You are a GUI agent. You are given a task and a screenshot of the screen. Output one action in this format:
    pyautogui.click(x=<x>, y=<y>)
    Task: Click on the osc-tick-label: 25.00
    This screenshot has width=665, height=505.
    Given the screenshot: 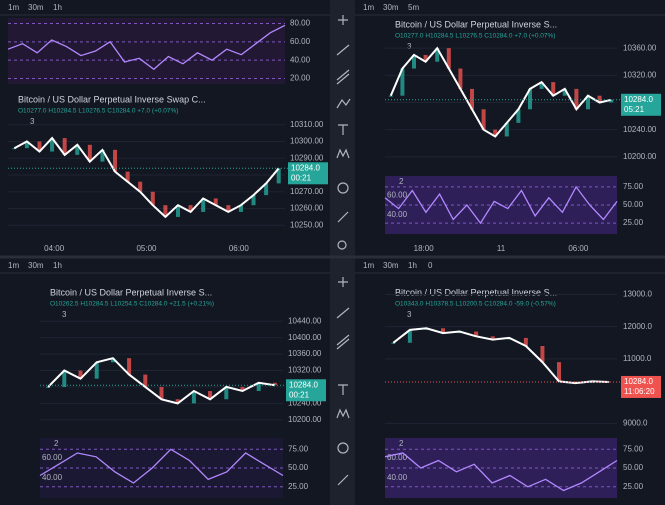 What is the action you would take?
    pyautogui.click(x=633, y=486)
    